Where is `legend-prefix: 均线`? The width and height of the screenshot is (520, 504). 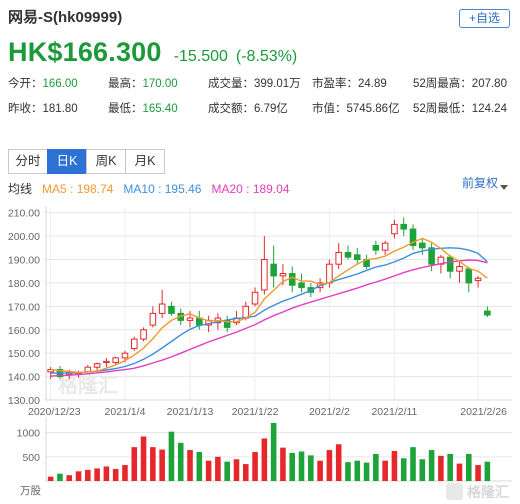 legend-prefix: 均线 is located at coordinates (20, 189).